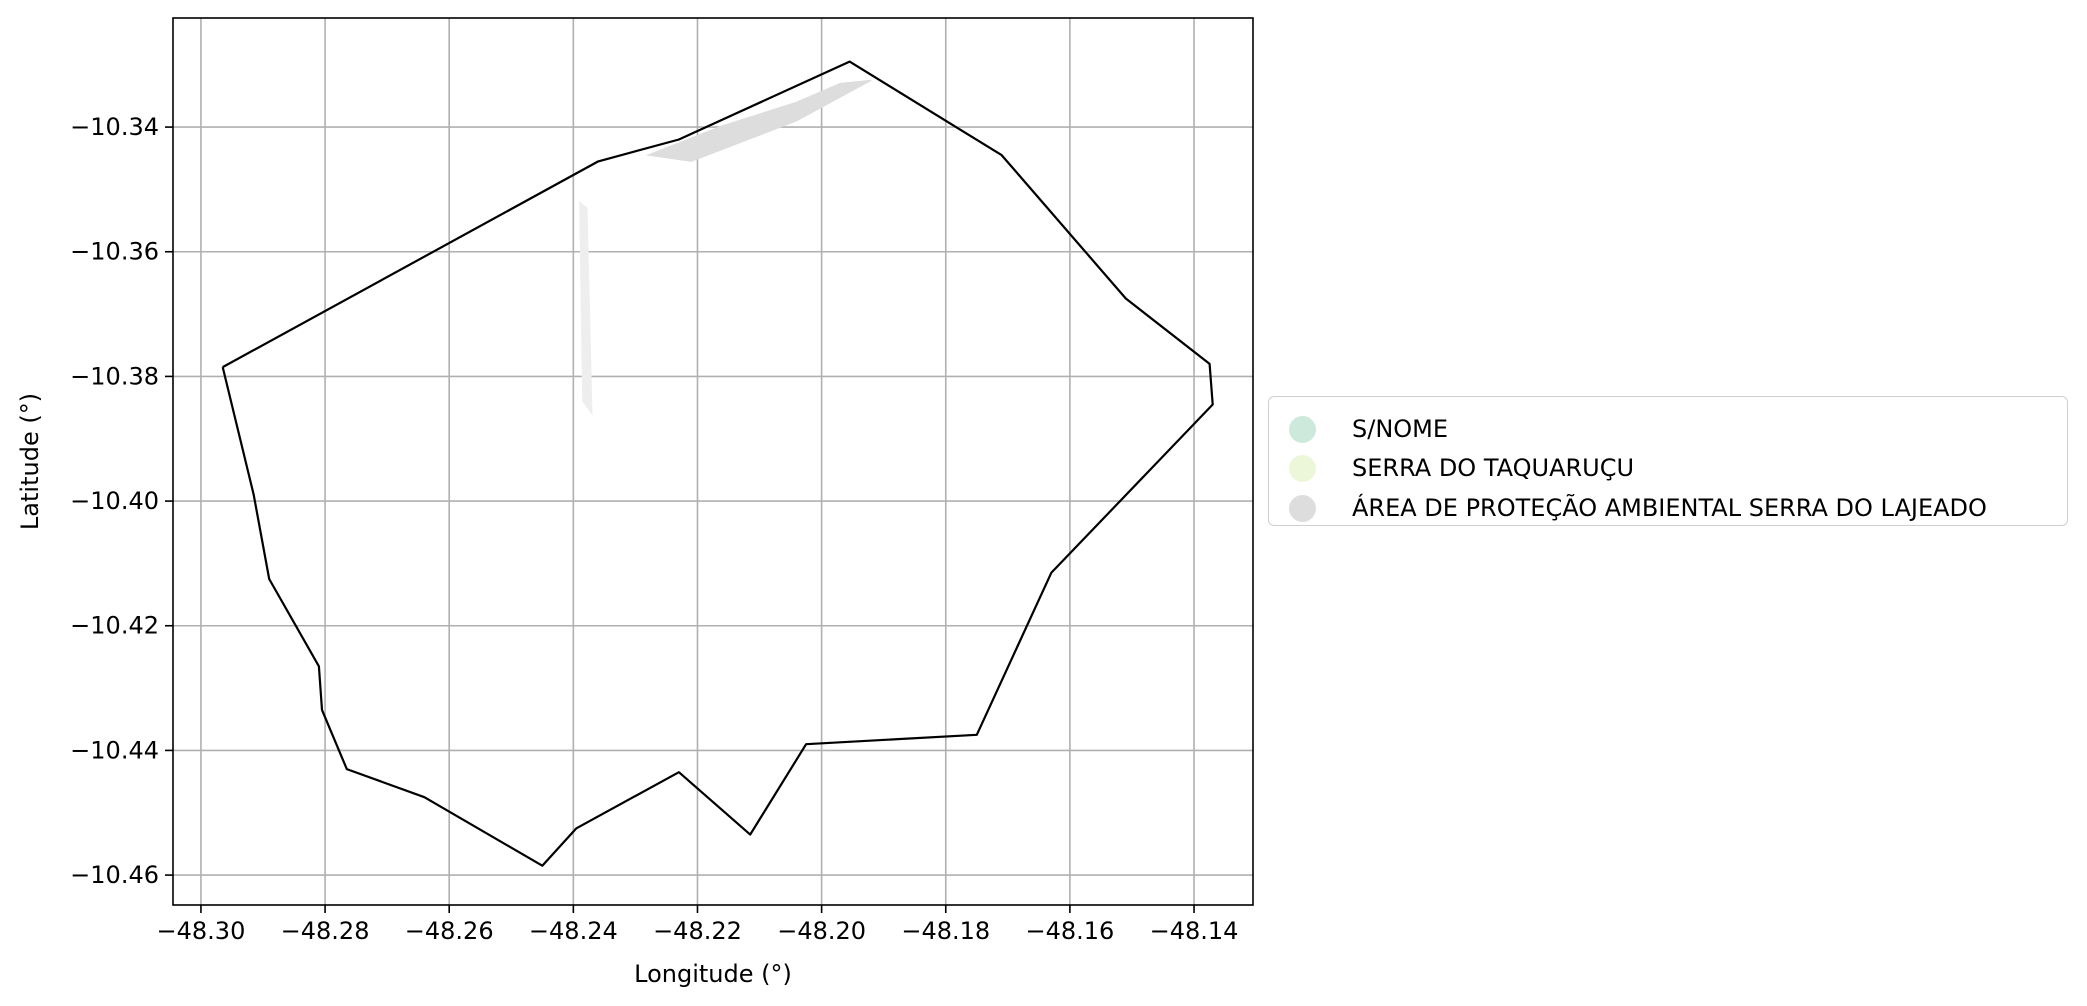  What do you see at coordinates (1493, 468) in the screenshot?
I see `legend-label-serra-do-taquarucu: SERRA DO TAQUARUÇU` at bounding box center [1493, 468].